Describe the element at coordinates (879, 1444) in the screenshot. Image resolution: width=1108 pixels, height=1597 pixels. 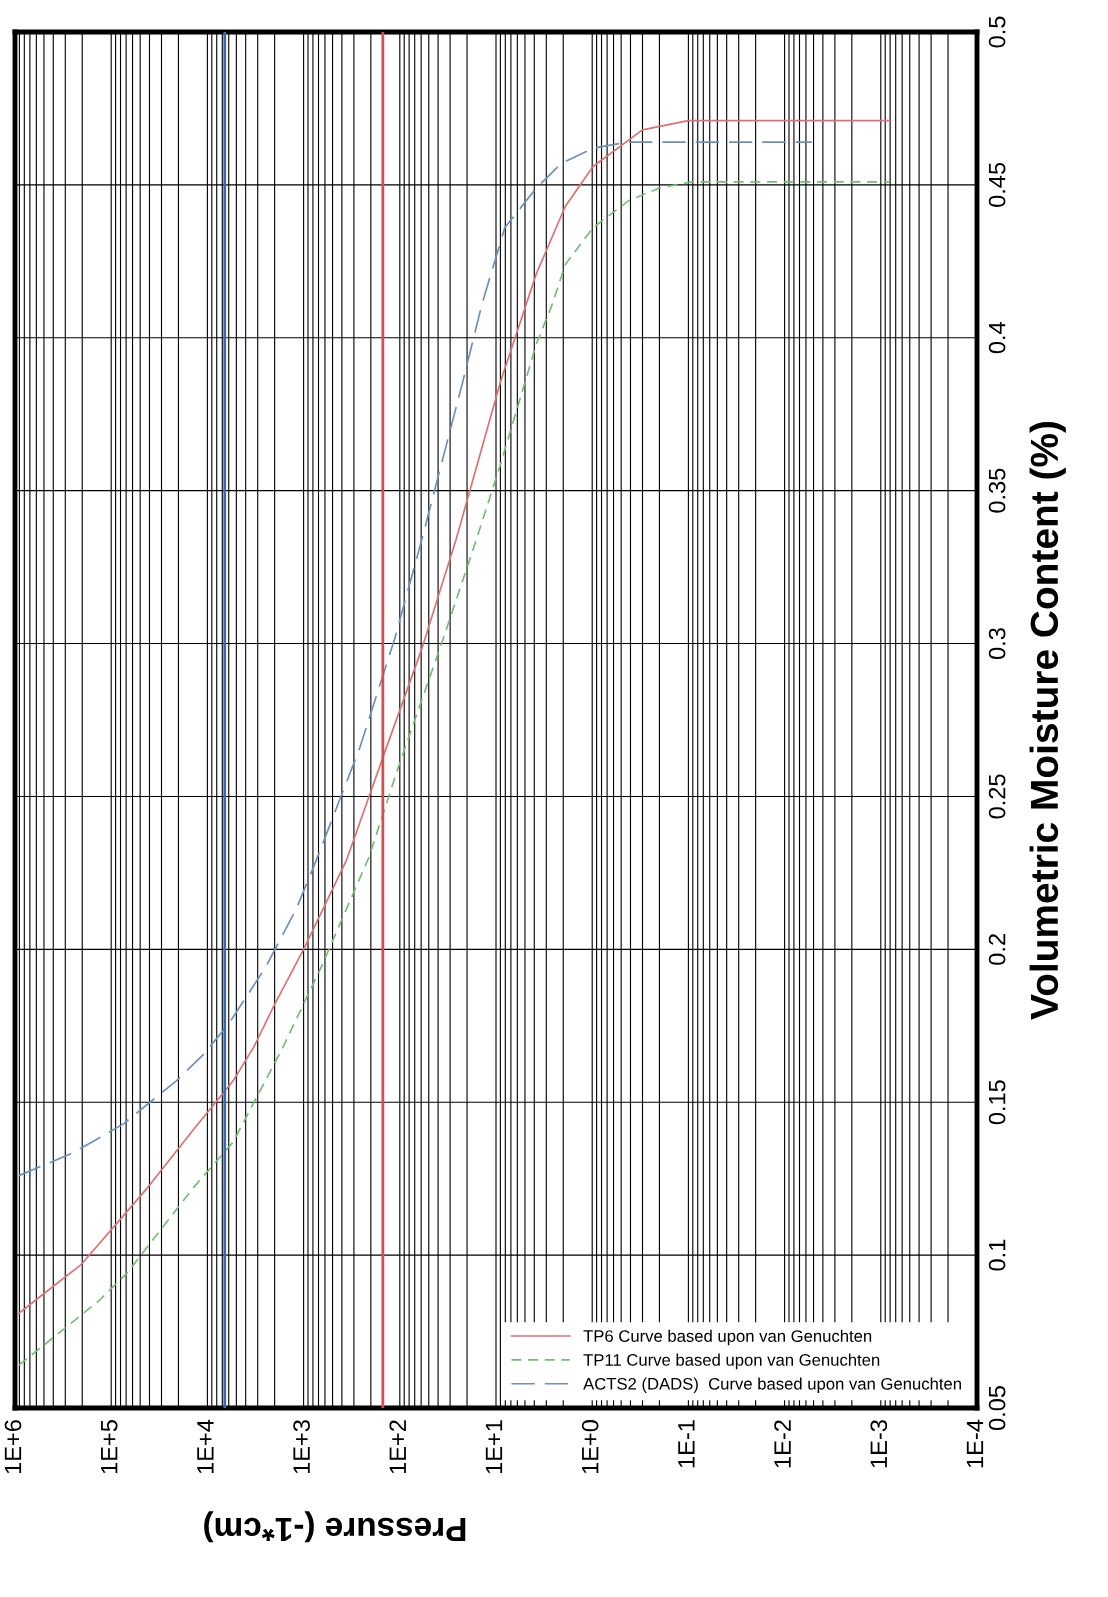
I see `x-tick-label: 1E-3` at that location.